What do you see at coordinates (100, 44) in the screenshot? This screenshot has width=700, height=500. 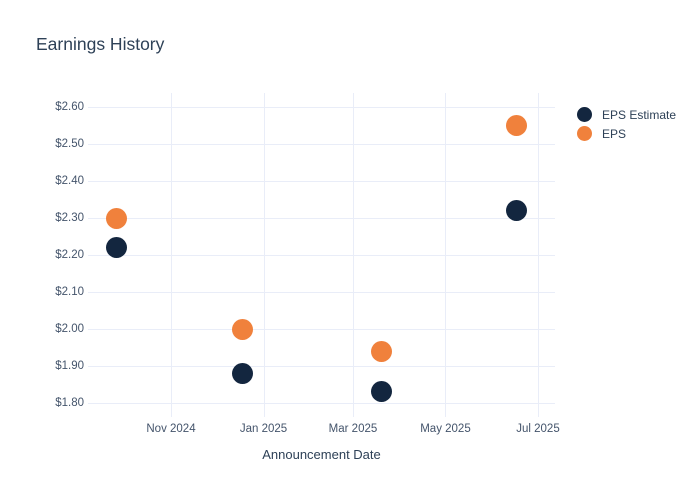 I see `chart-title: Earnings History` at bounding box center [100, 44].